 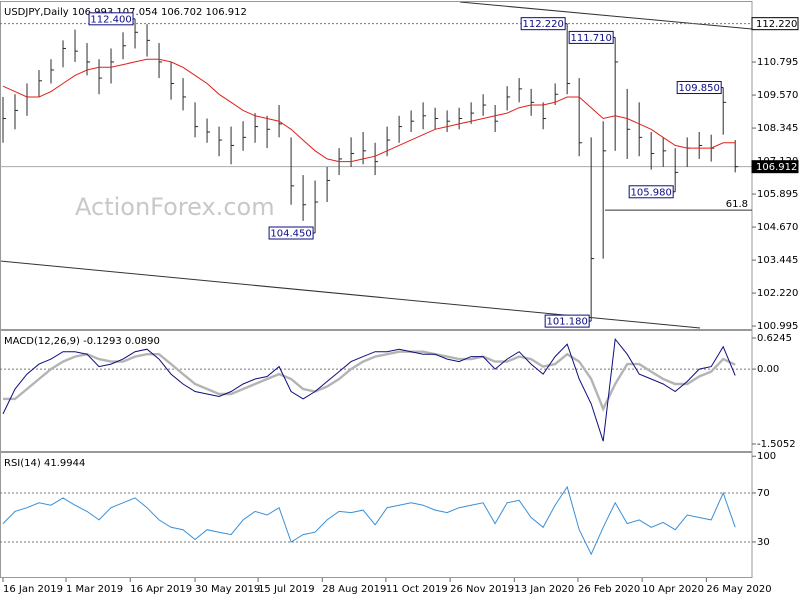 What do you see at coordinates (369, 381) in the screenshot?
I see `signal-line` at bounding box center [369, 381].